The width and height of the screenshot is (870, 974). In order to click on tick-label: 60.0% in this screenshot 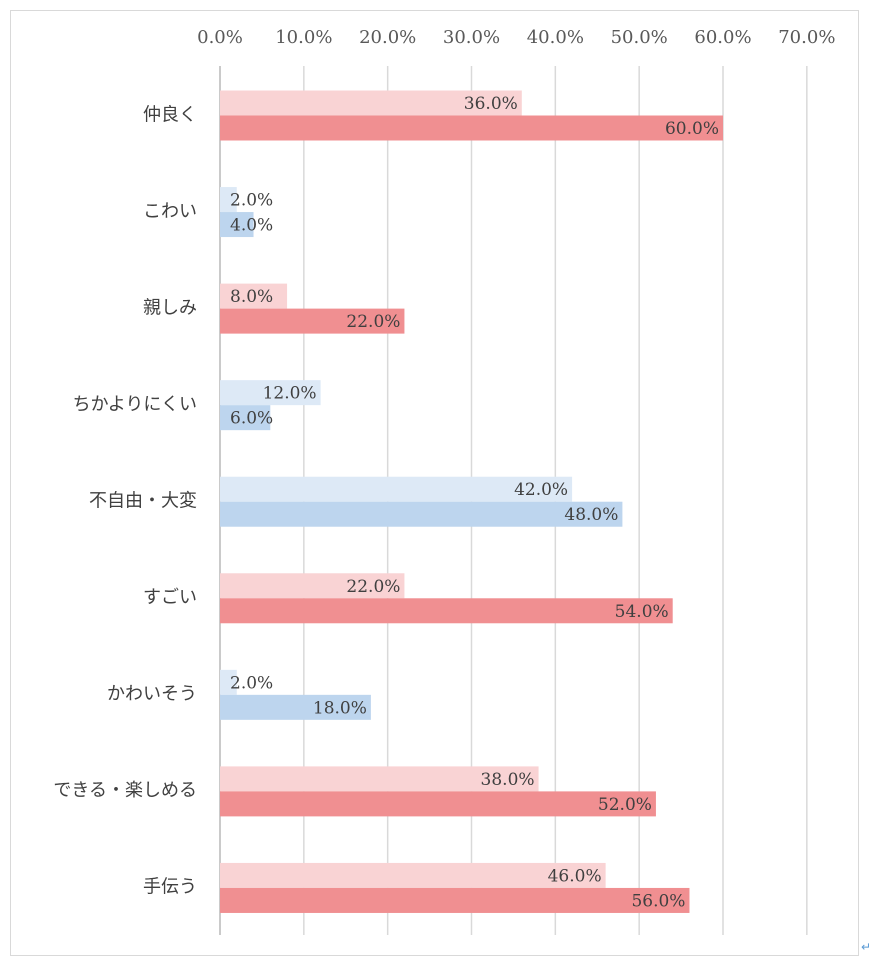, I will do `click(722, 37)`.